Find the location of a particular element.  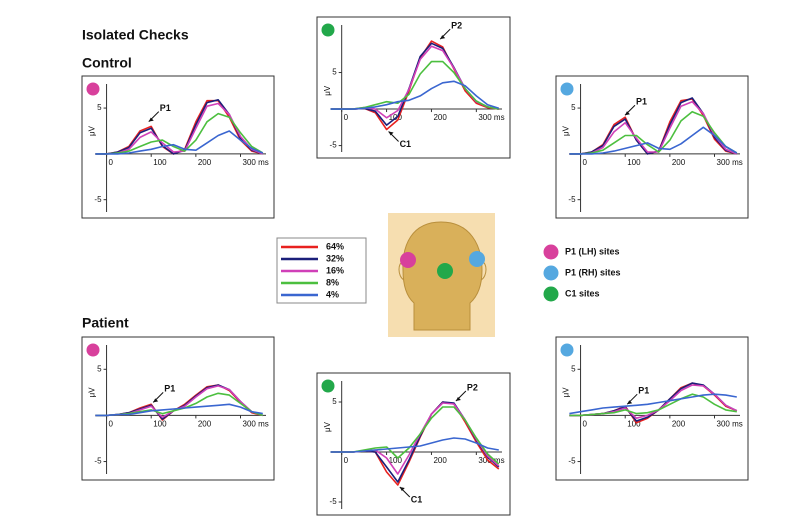

site-legend-label: P1 (RH) sites is located at coordinates (593, 272).